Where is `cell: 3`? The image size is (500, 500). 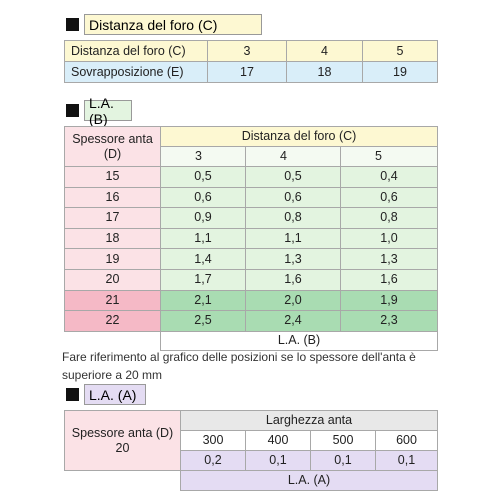 cell: 3 is located at coordinates (247, 51).